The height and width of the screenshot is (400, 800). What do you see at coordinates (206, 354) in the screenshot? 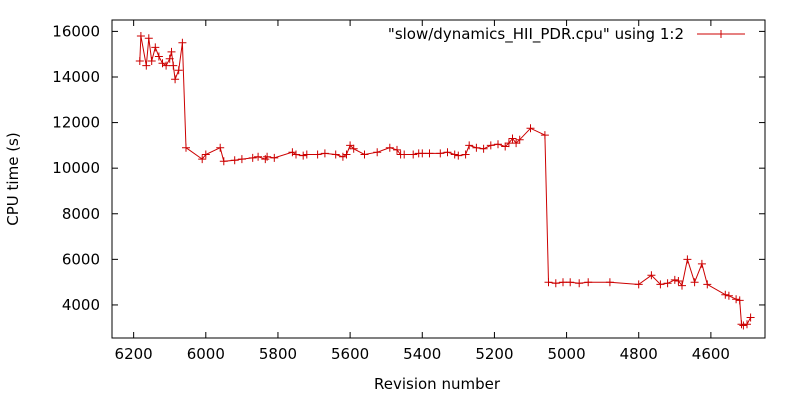
I see `x-tick-label: 6000` at bounding box center [206, 354].